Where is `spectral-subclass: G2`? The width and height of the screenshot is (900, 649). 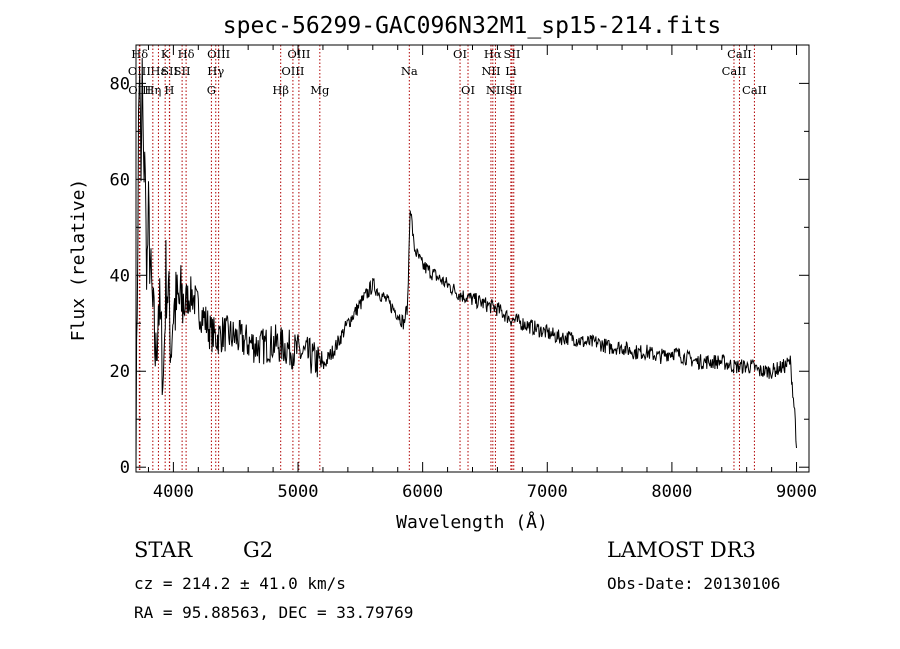
spectral-subclass: G2 is located at coordinates (258, 550).